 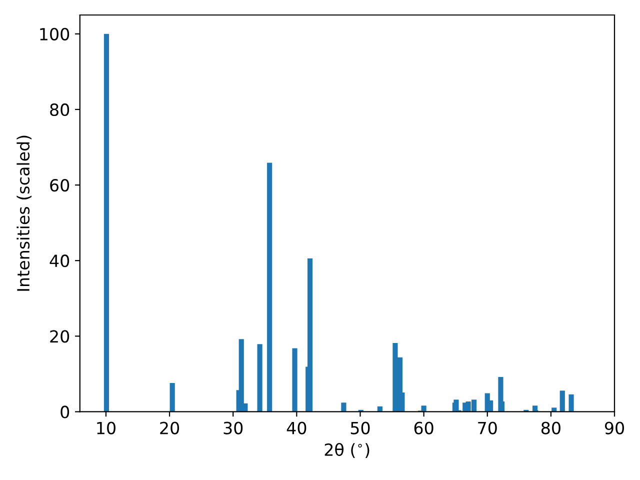 What do you see at coordinates (55, 34) in the screenshot?
I see `y-tick-label: 100` at bounding box center [55, 34].